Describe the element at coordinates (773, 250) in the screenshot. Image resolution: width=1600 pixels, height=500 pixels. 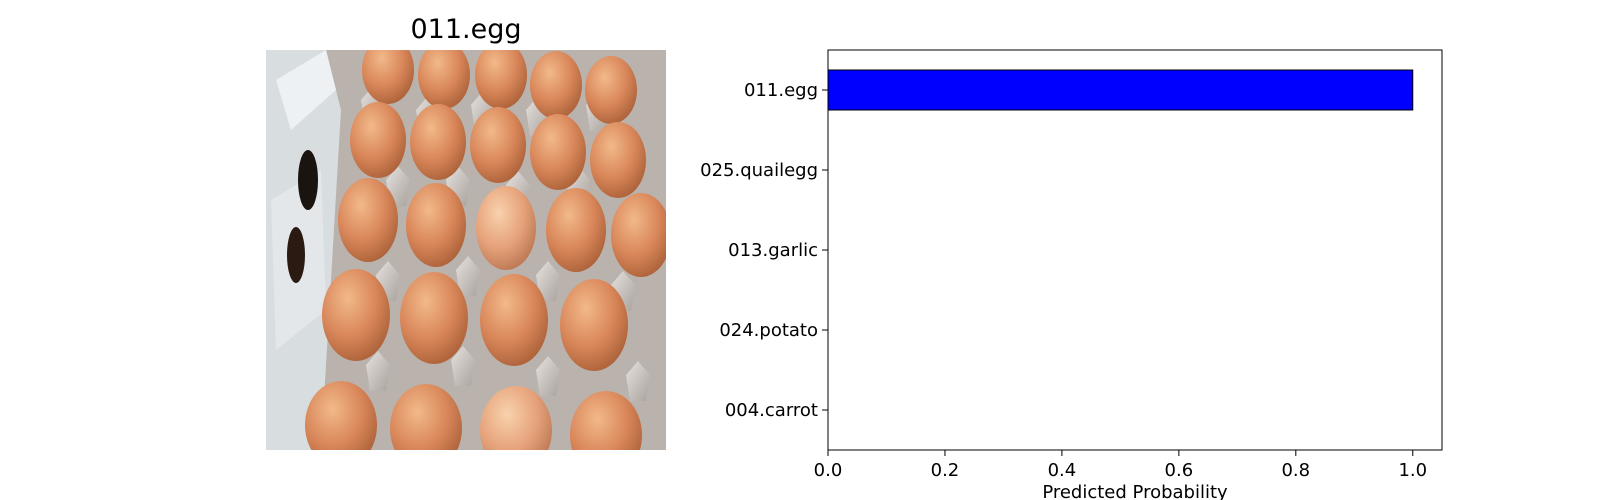
I see `y-tick-label: 013.garlic` at that location.